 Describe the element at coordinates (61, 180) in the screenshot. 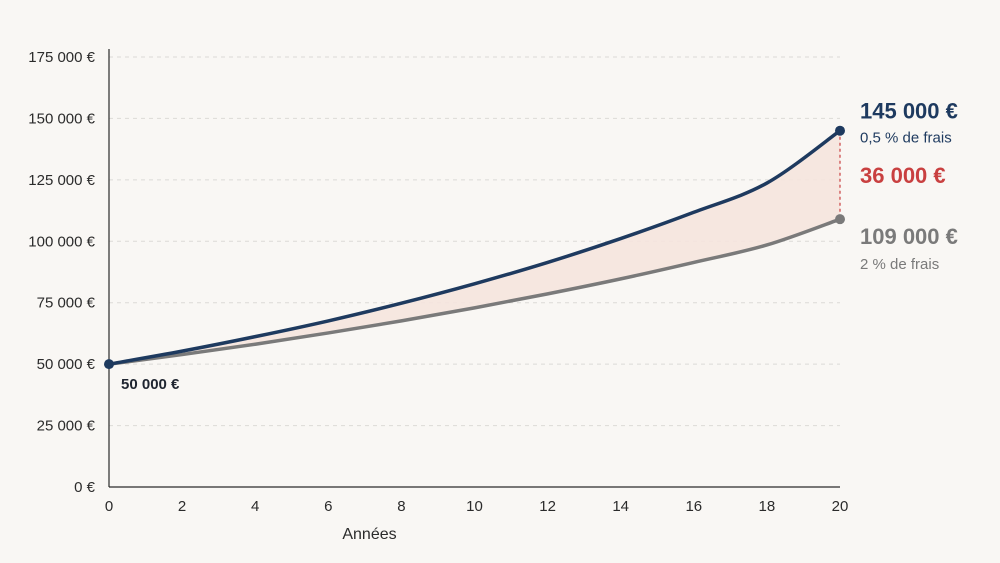

I see `y-tick-label: 125 000 €` at that location.